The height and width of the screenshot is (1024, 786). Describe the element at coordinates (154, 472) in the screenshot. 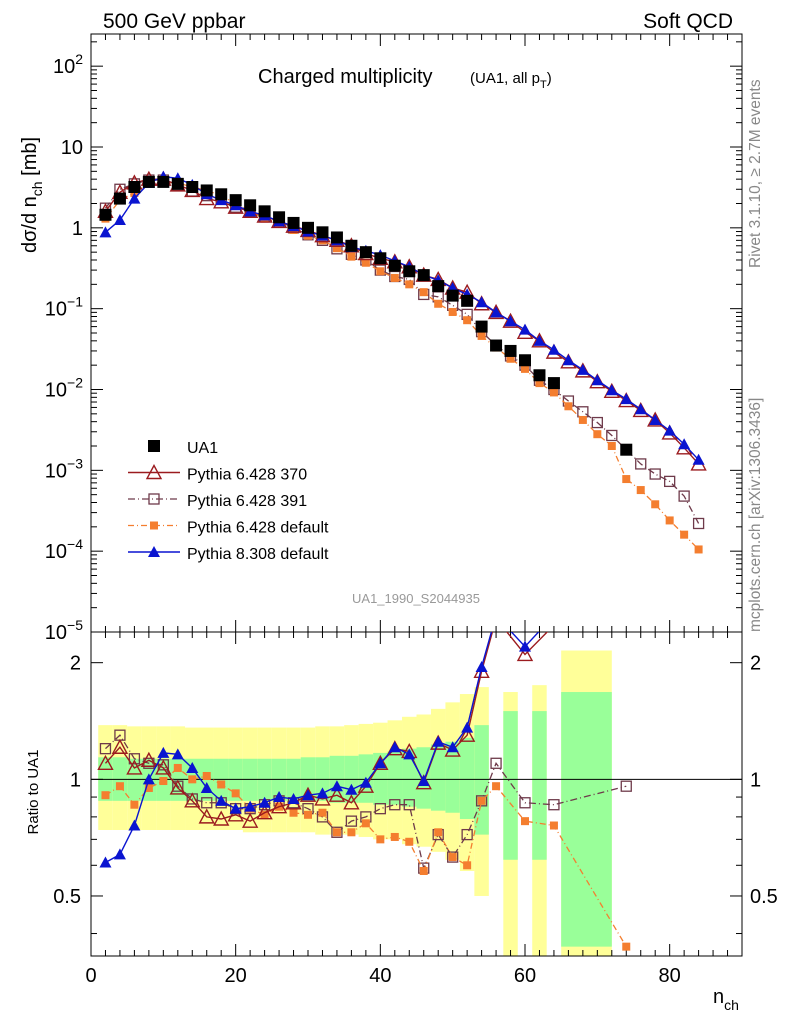

I see `legend-marker-p370` at that location.